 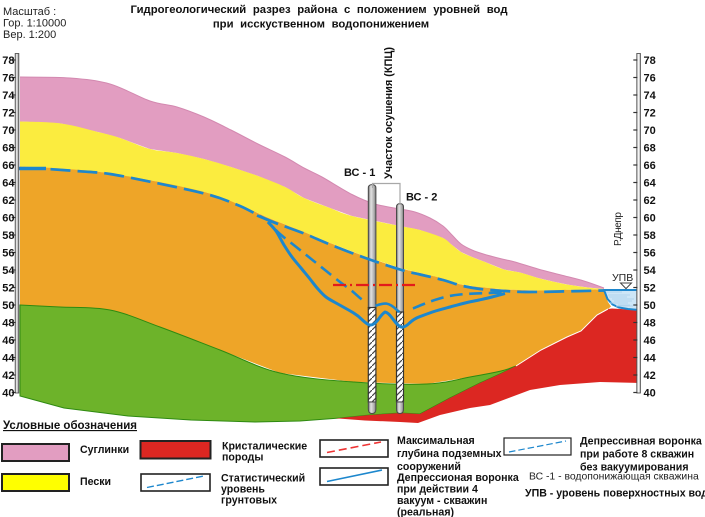 I want to click on svg-text: глубина подземных, so click(x=449, y=454).